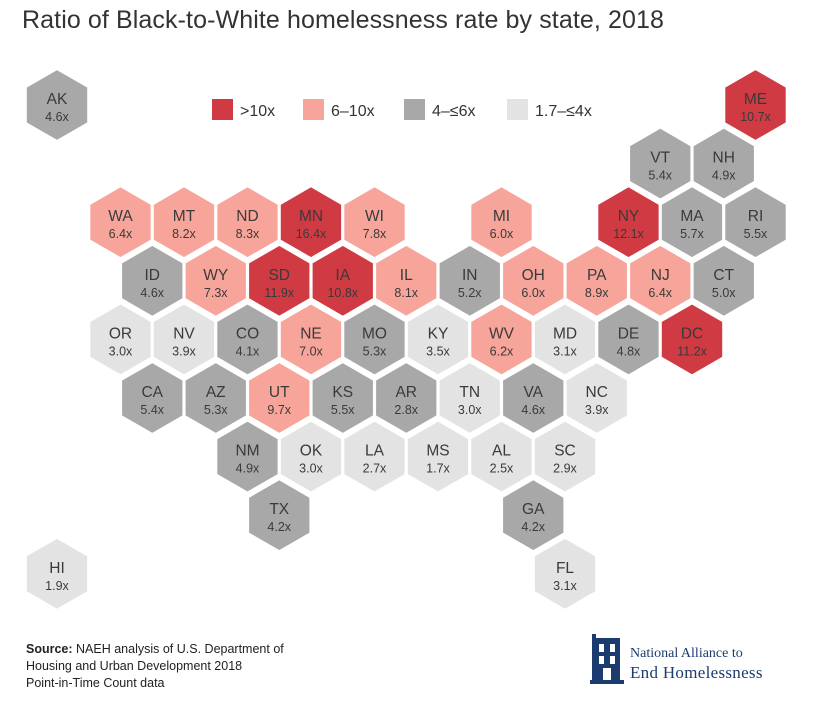 The width and height of the screenshot is (840, 707). Describe the element at coordinates (49, 649) in the screenshot. I see `source-label: Source:` at that location.